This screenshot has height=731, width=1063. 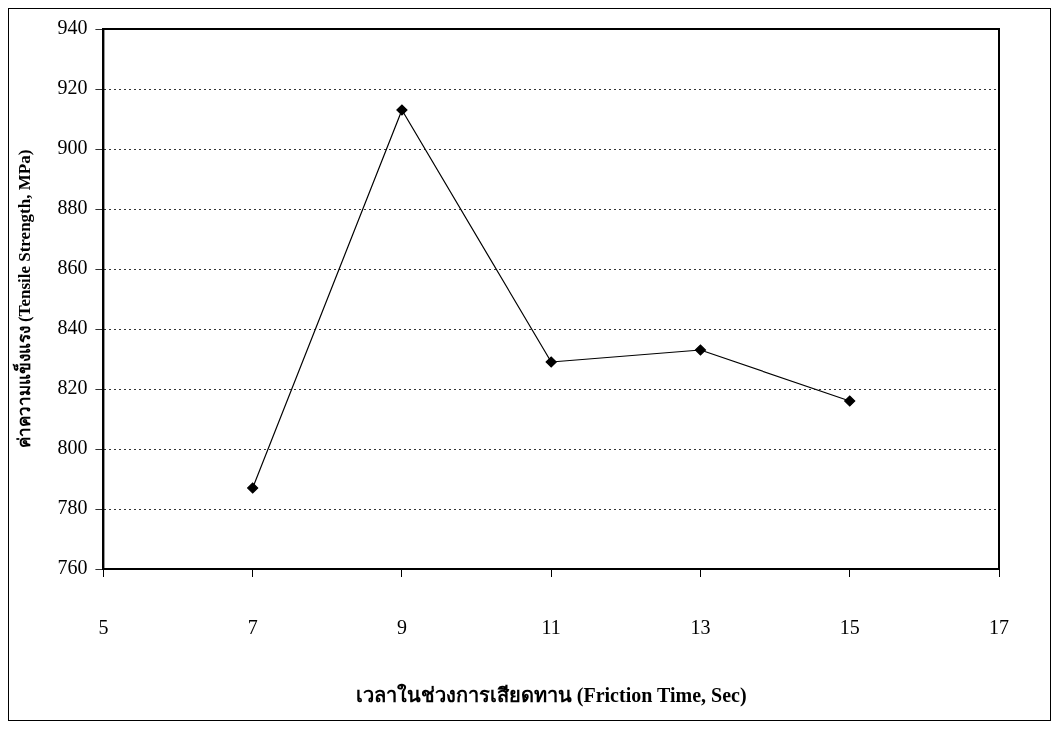 I want to click on x-tick-label: 11, so click(x=551, y=627).